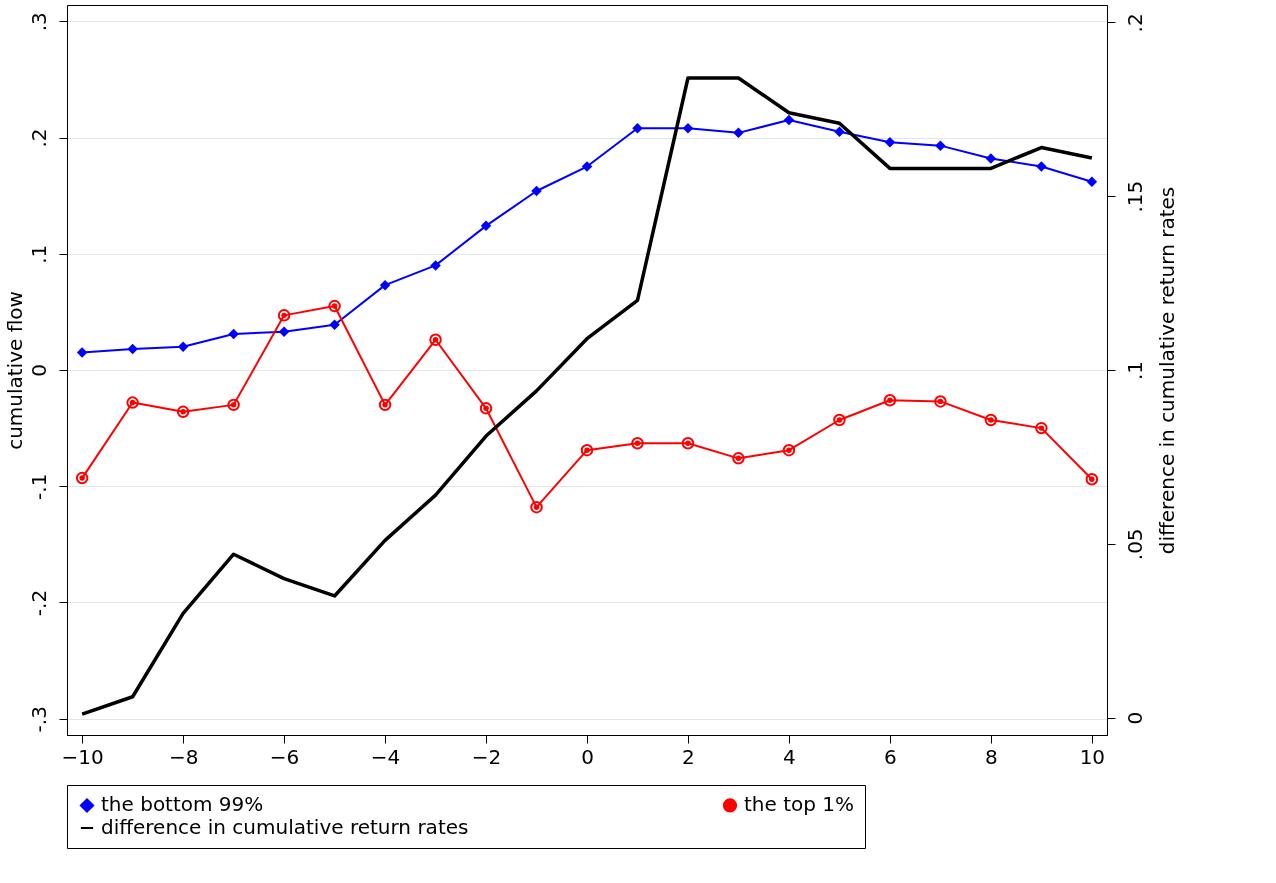 The image size is (1276, 883). Describe the element at coordinates (38, 138) in the screenshot. I see `y-tick-label: .2` at that location.